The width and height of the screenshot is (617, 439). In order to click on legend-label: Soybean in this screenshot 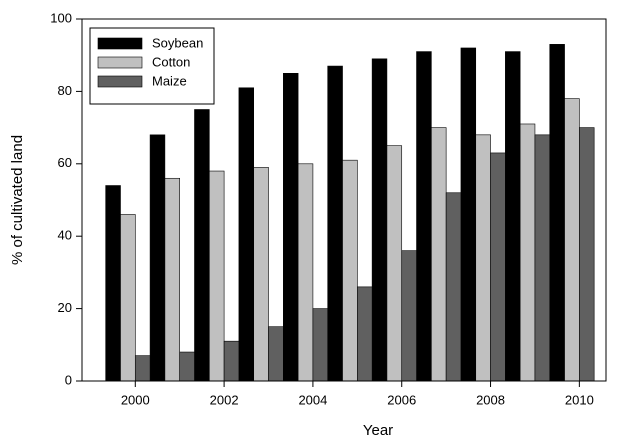, I will do `click(177, 42)`.